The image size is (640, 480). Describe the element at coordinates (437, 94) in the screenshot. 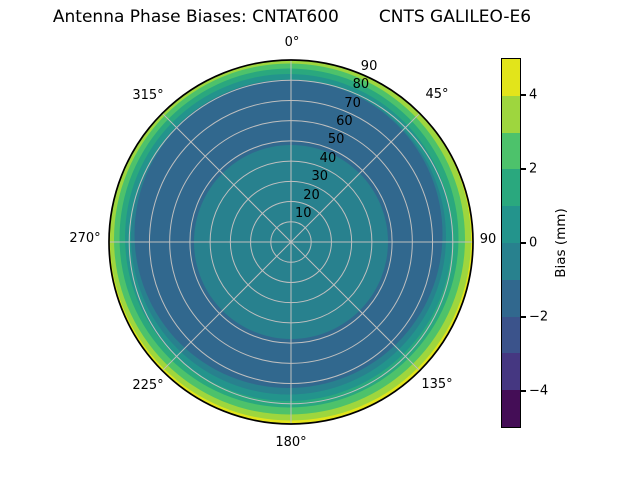

I see `angle-tick-label: 45°` at that location.